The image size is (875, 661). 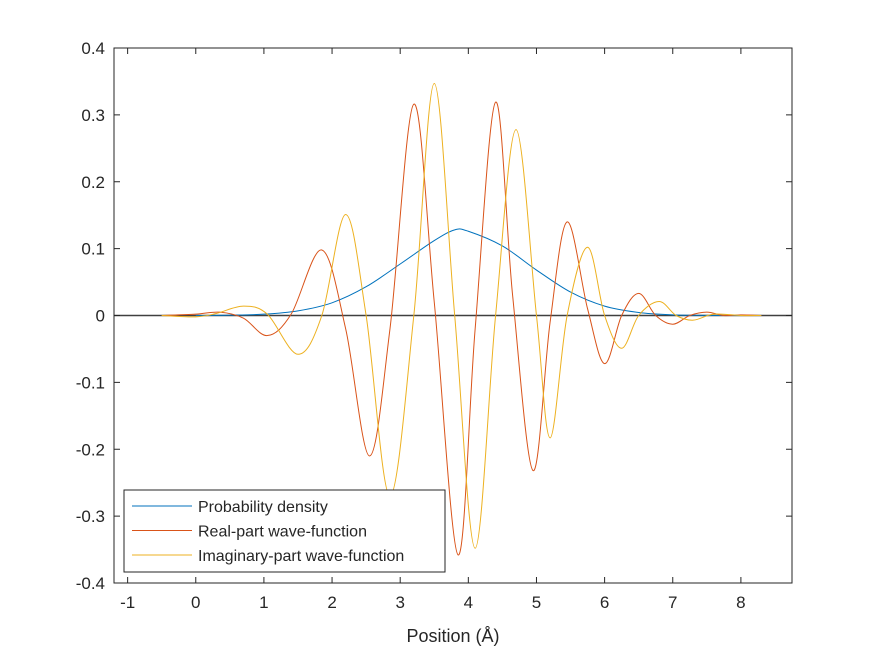 What do you see at coordinates (452, 636) in the screenshot?
I see `x-axis-label: Position (Å)` at bounding box center [452, 636].